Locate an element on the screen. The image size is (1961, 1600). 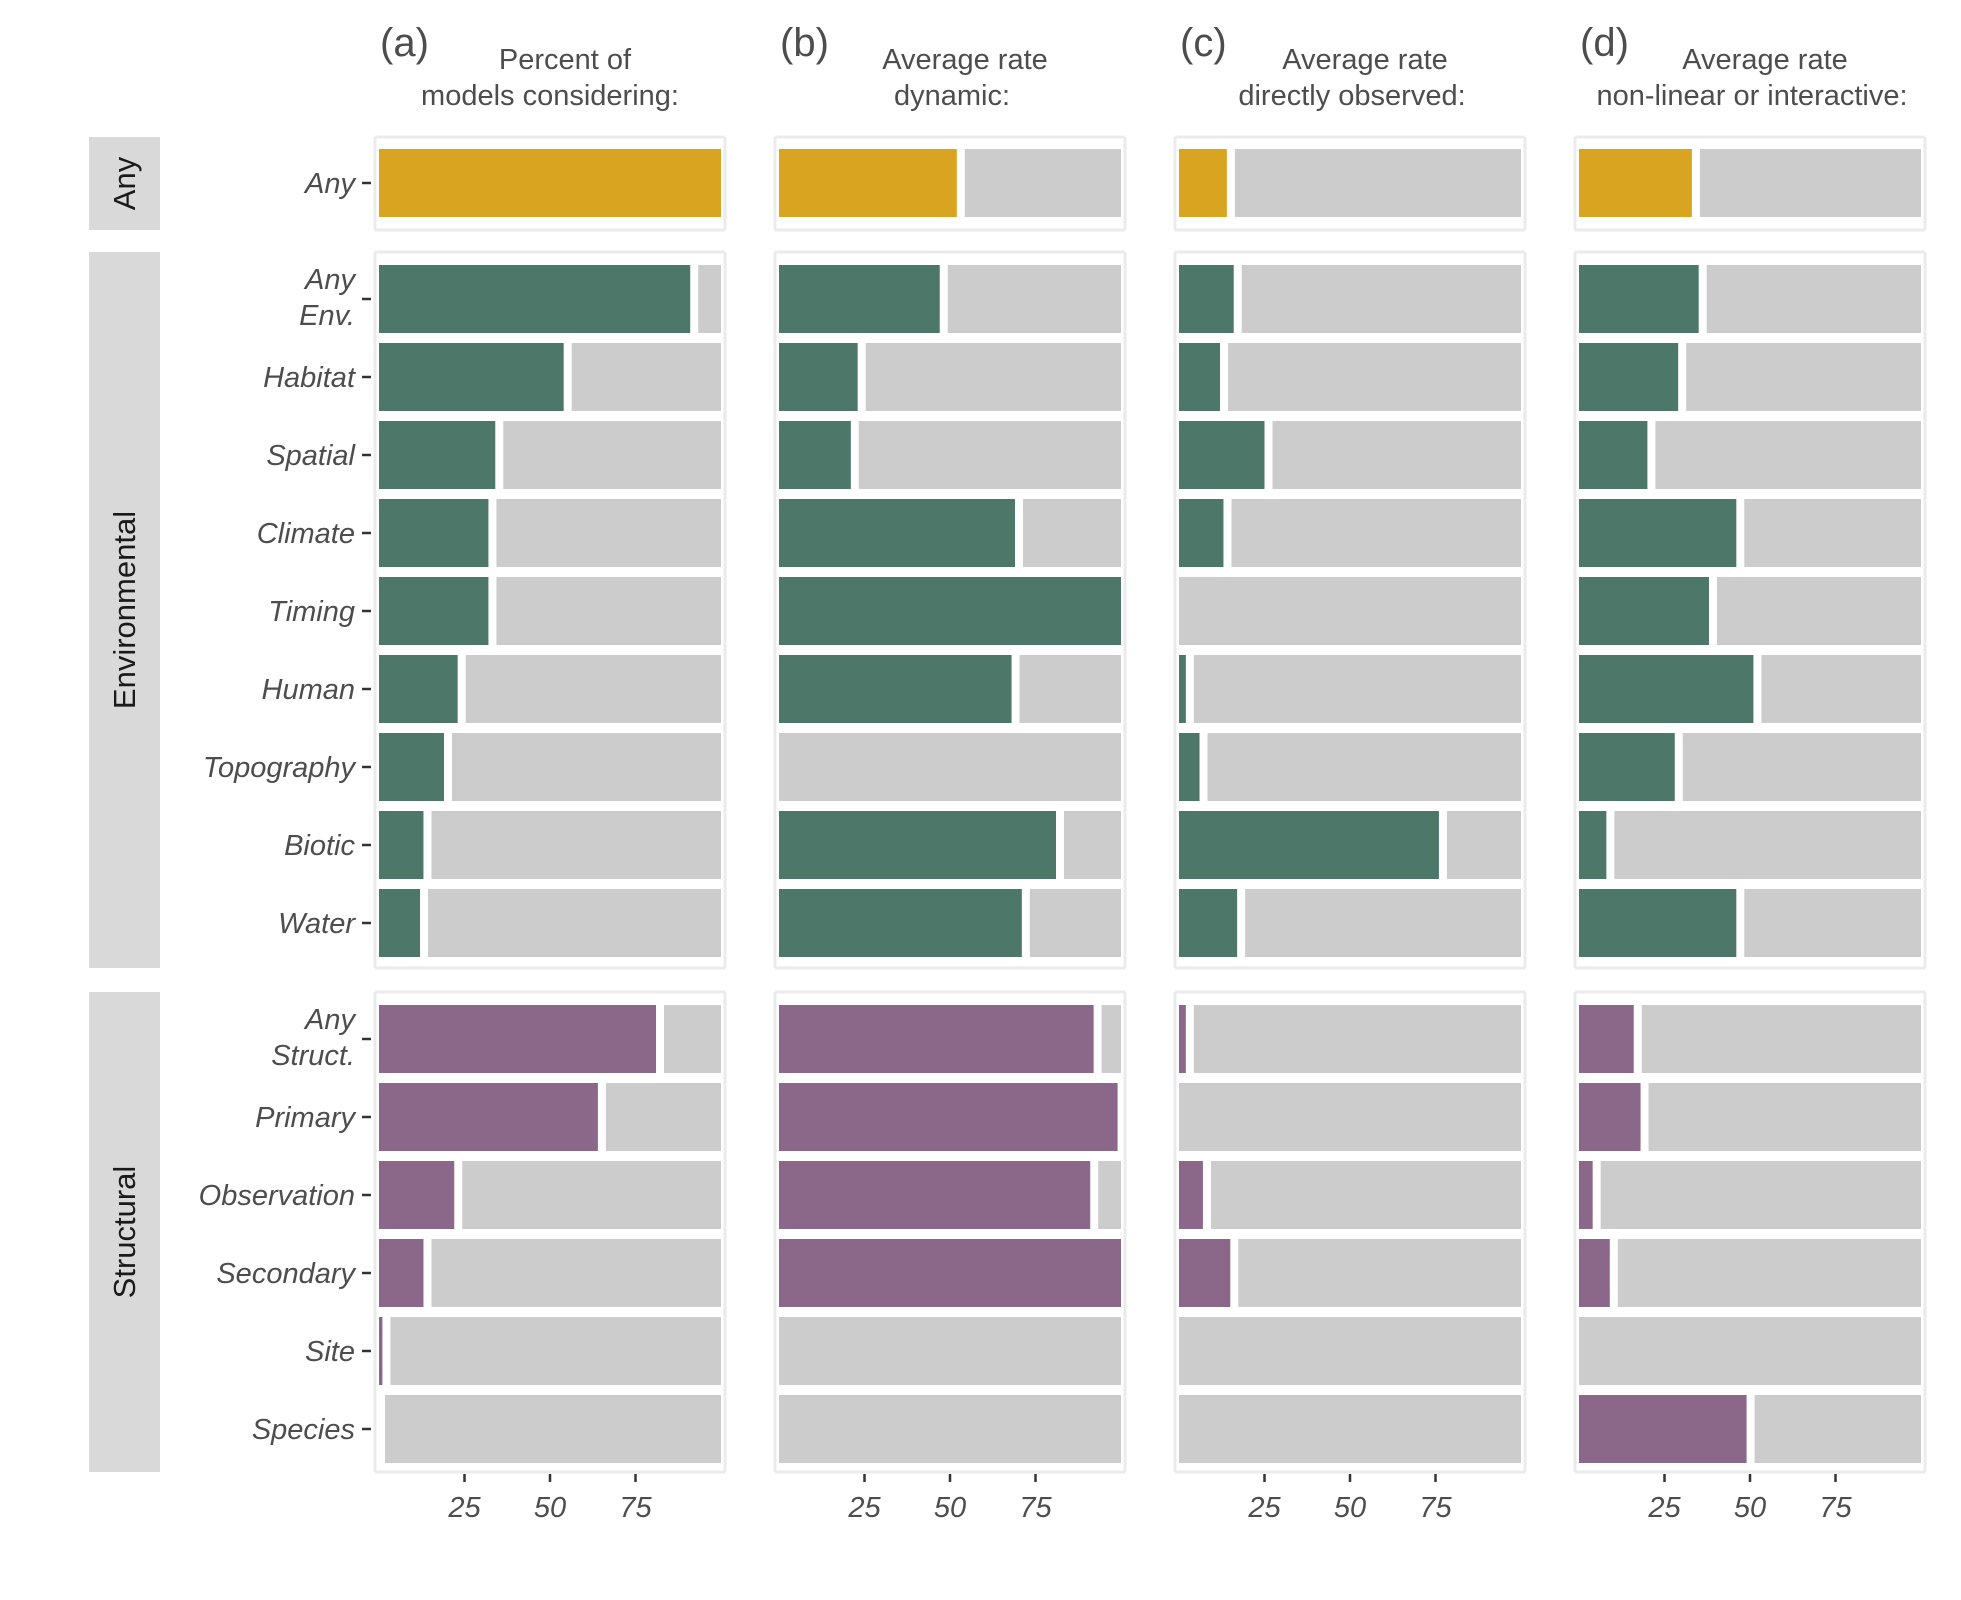
row-label-biotic: Biotic is located at coordinates (319, 846).